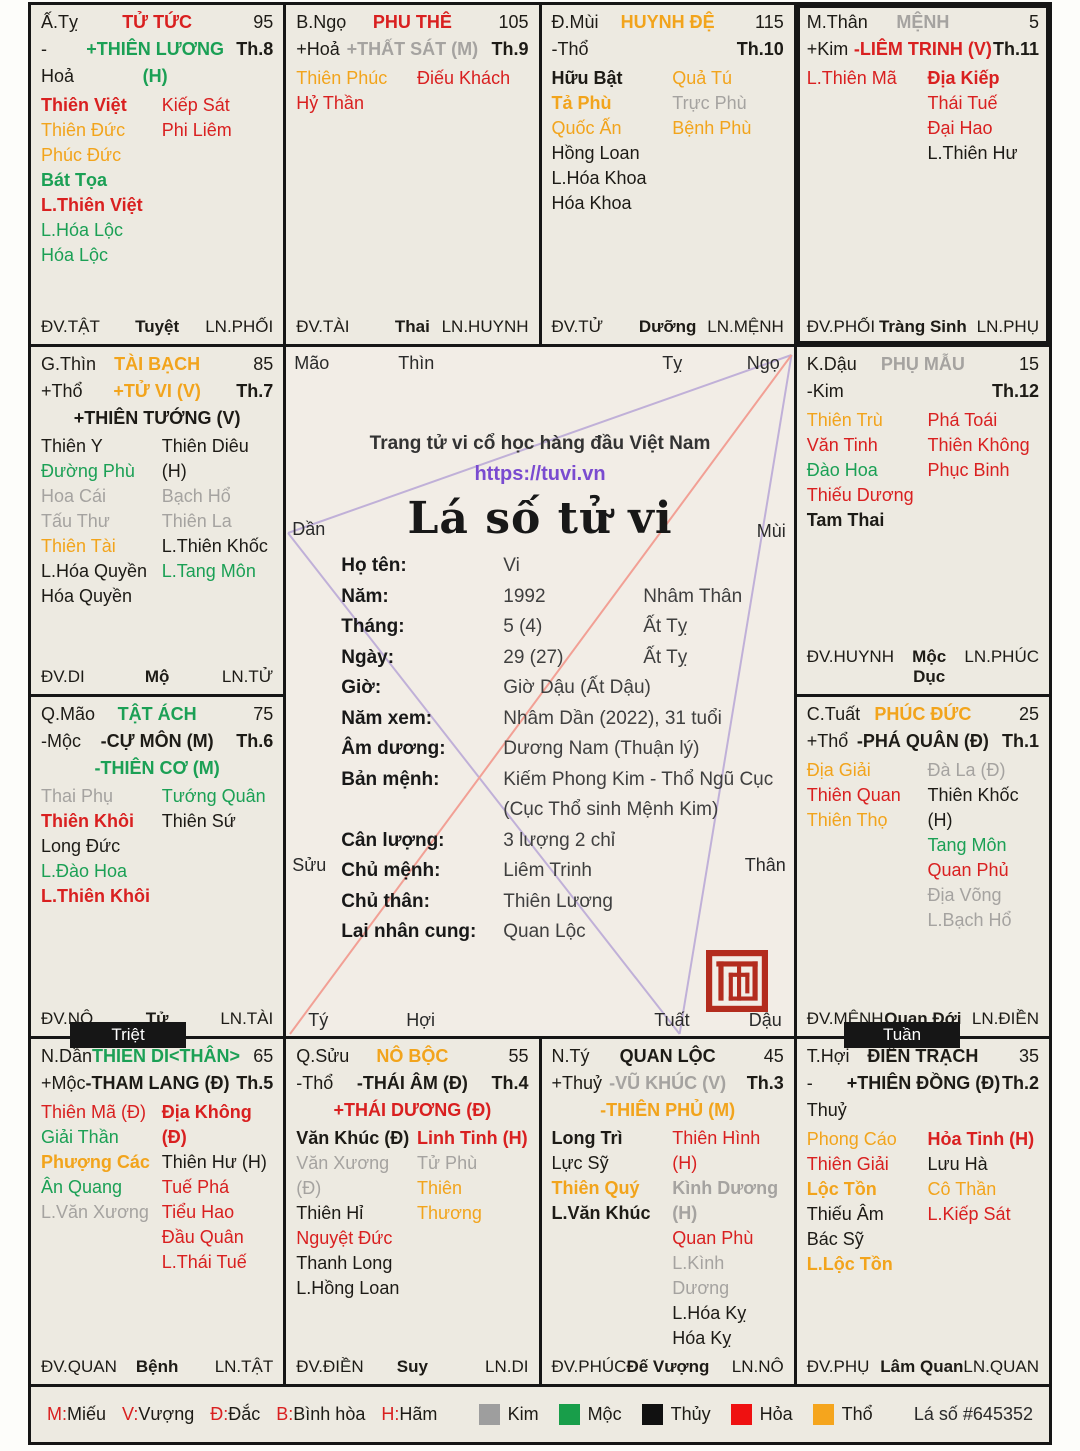 The image size is (1080, 1451). Describe the element at coordinates (776, 1414) in the screenshot. I see `element-name: Hỏa` at that location.